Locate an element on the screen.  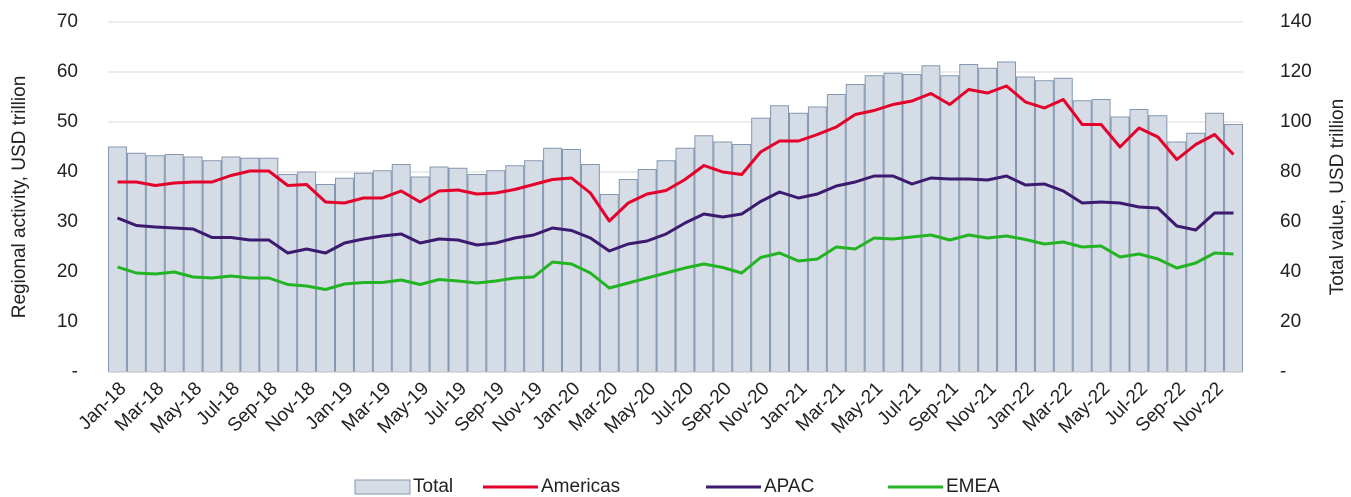
y2-axis-title: Total value, USD trillion is located at coordinates (1337, 197).